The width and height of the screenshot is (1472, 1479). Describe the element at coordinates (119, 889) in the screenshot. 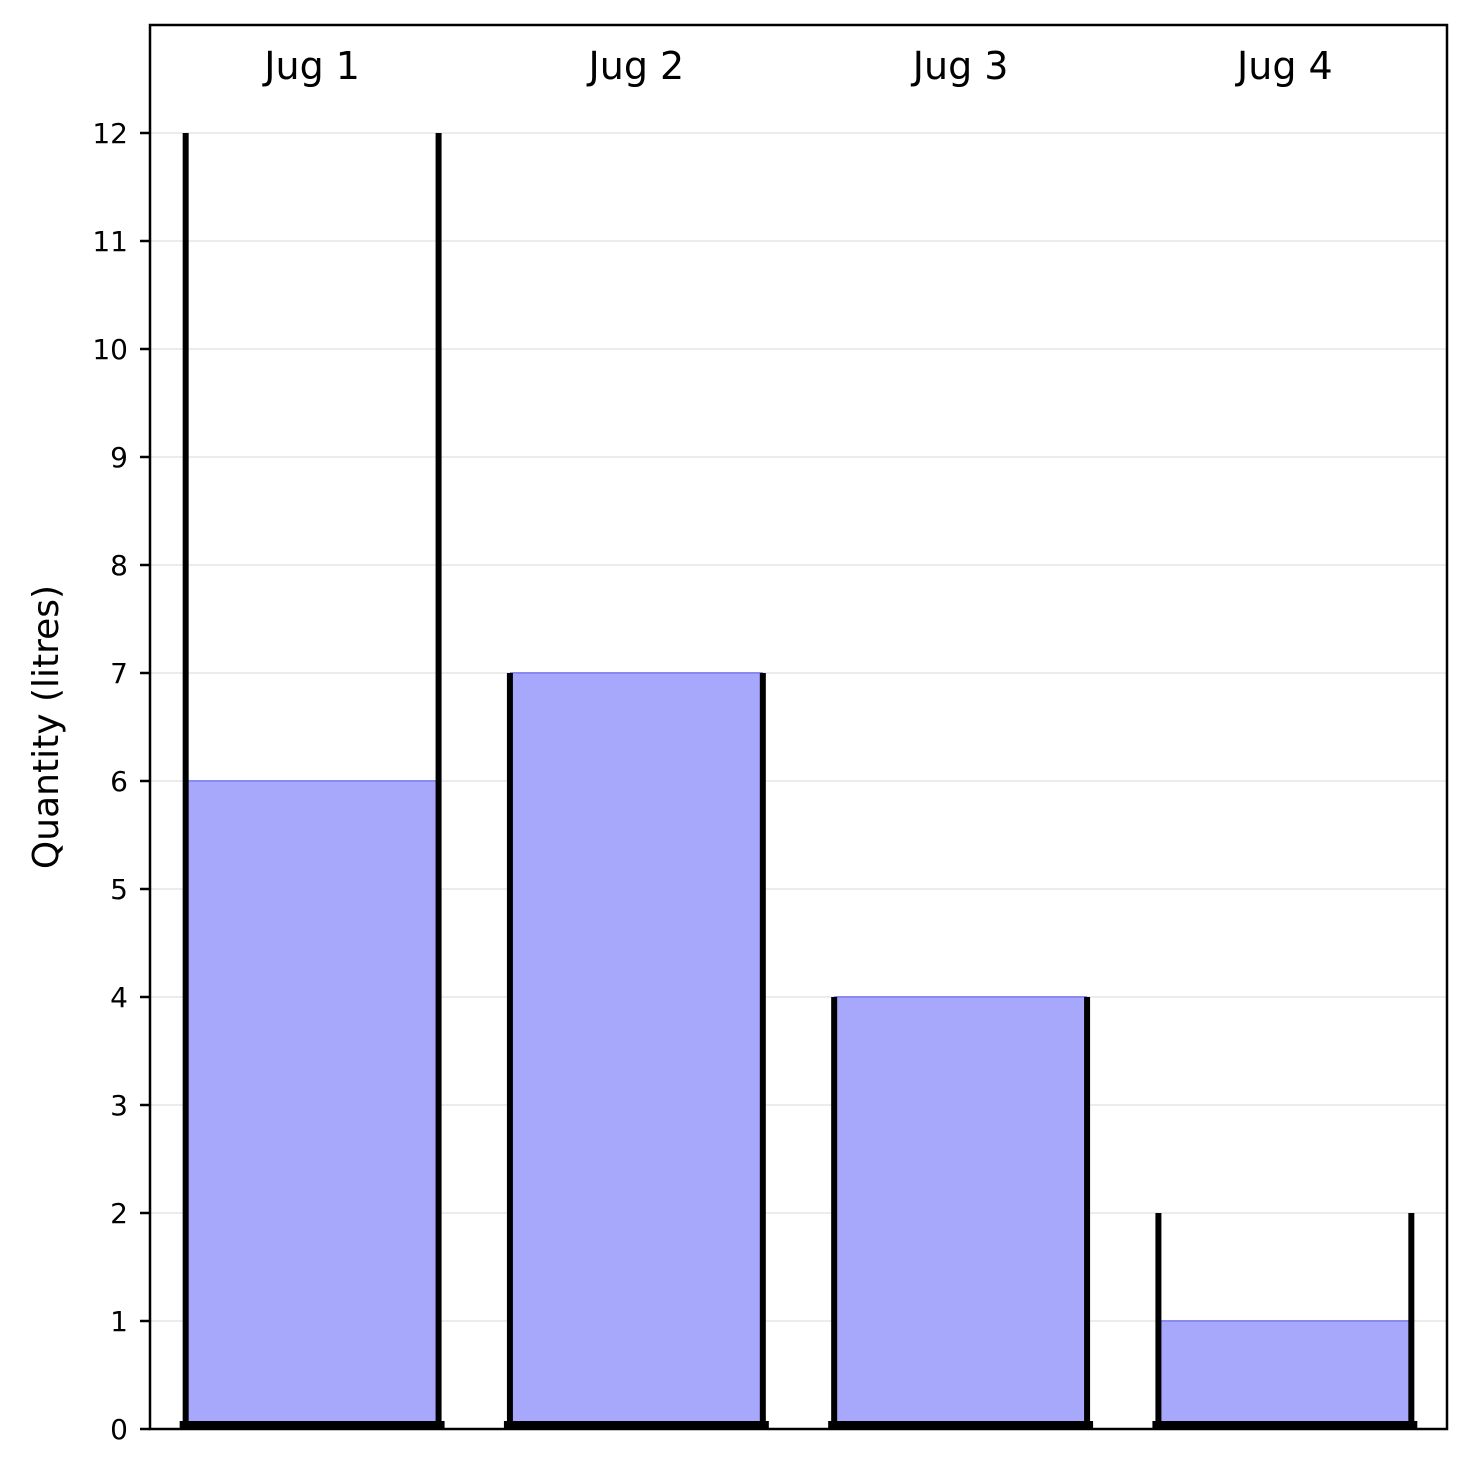

I see `y-tick-label: 5` at that location.